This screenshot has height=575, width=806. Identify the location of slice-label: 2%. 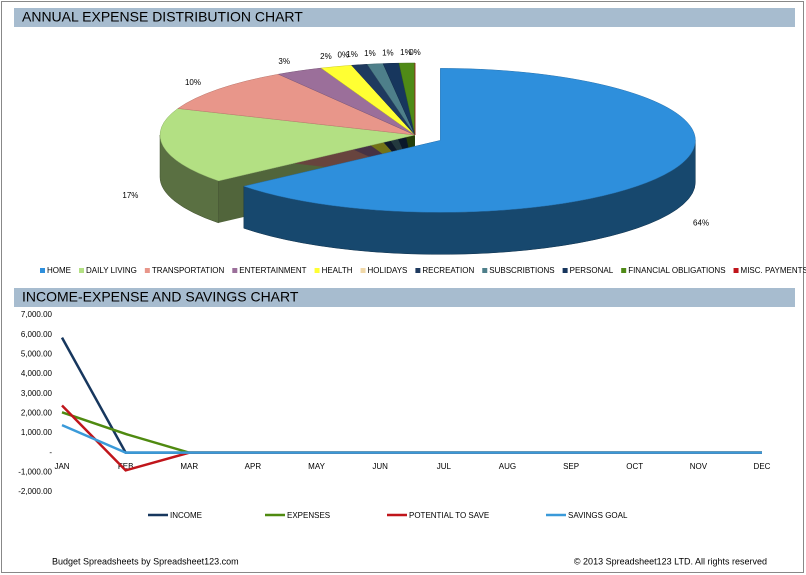
(326, 56).